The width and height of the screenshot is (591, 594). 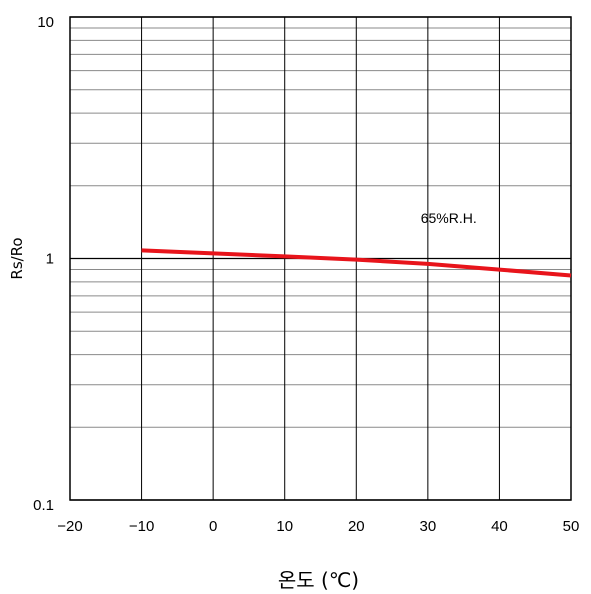 What do you see at coordinates (17, 258) in the screenshot?
I see `y-axis-label: Rs/Ro` at bounding box center [17, 258].